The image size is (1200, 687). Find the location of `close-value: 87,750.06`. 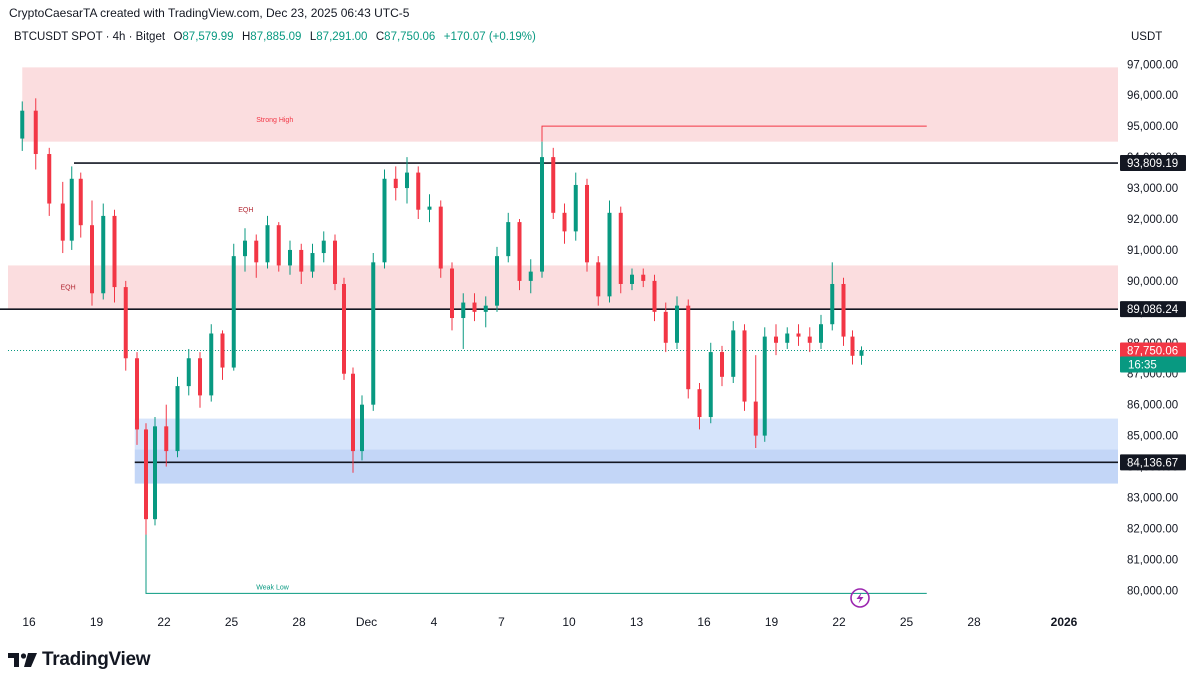

close-value: 87,750.06 is located at coordinates (410, 37).